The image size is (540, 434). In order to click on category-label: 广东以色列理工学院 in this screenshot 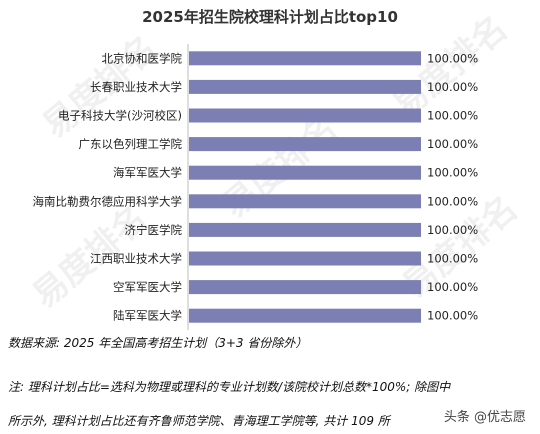, I will do `click(131, 144)`.